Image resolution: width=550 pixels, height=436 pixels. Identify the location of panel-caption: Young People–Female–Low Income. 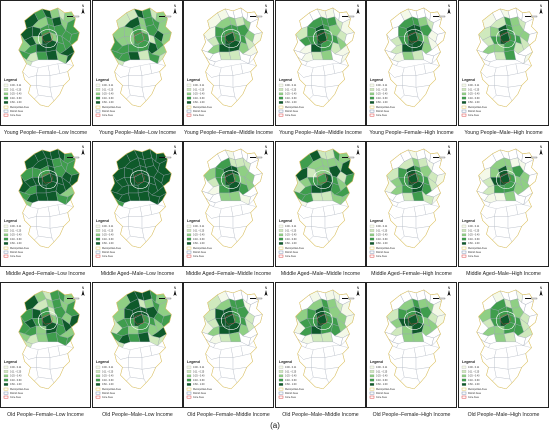
(45, 133).